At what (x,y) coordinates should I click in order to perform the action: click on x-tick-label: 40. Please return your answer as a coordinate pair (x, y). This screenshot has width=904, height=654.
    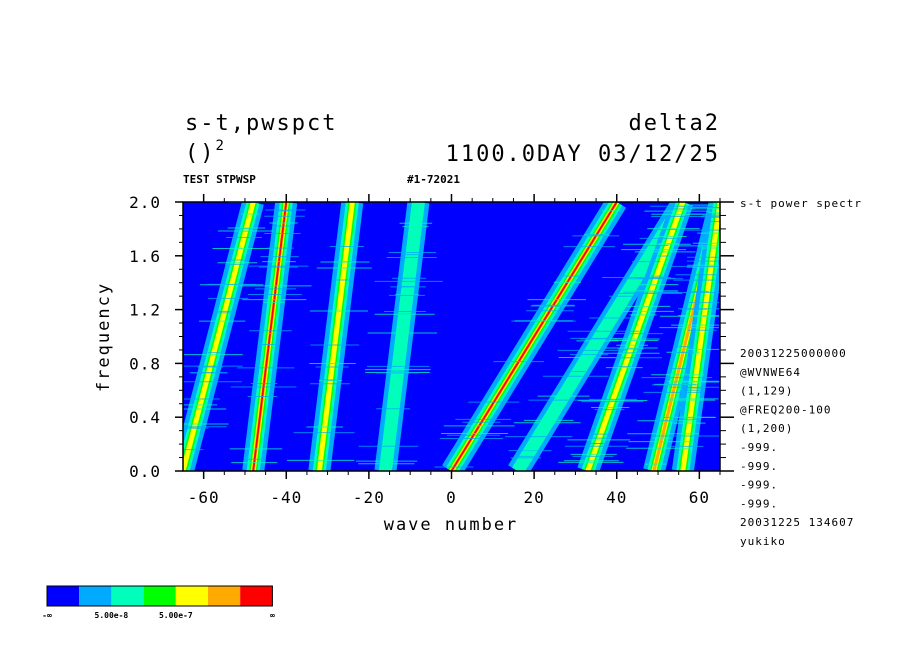
    Looking at the image, I should click on (616, 497).